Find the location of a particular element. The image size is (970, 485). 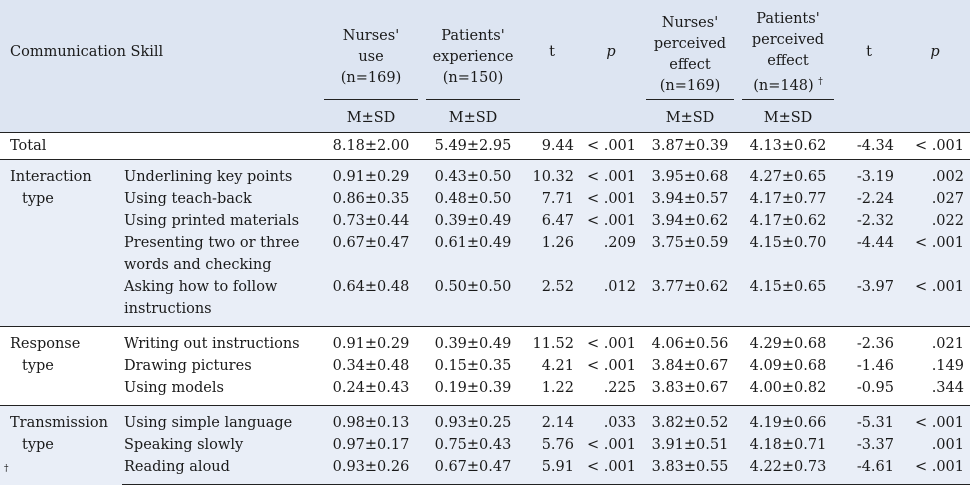

group-label: Transmission type is located at coordinates (61, 445).